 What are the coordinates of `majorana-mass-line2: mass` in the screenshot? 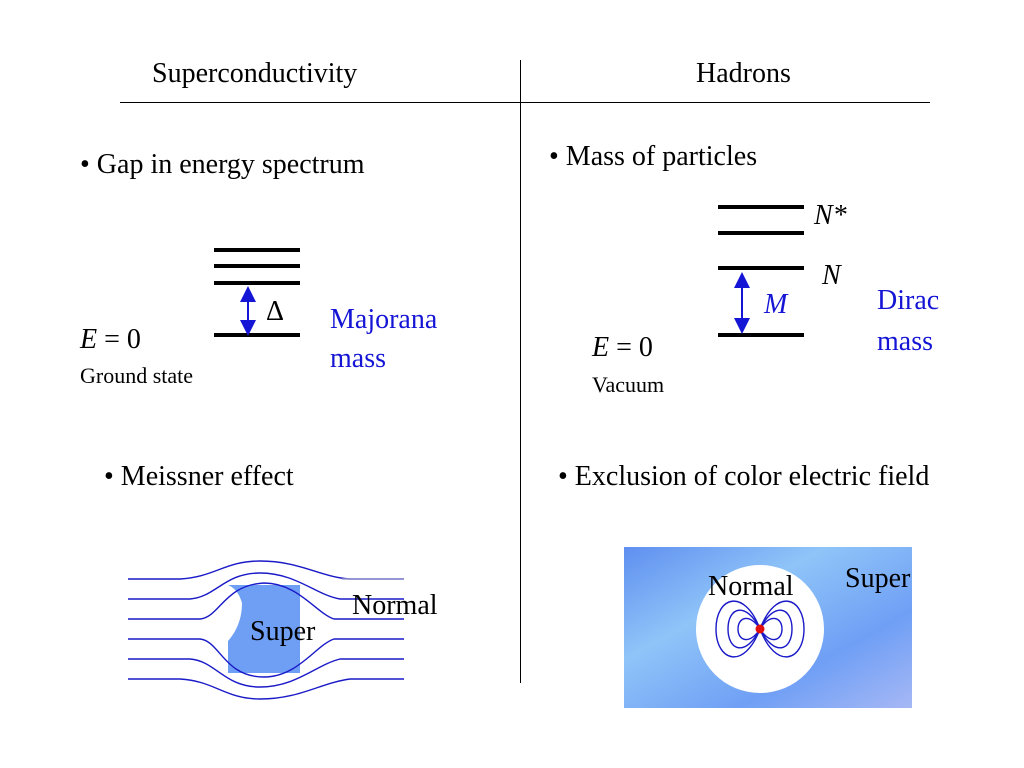 It's located at (358, 358).